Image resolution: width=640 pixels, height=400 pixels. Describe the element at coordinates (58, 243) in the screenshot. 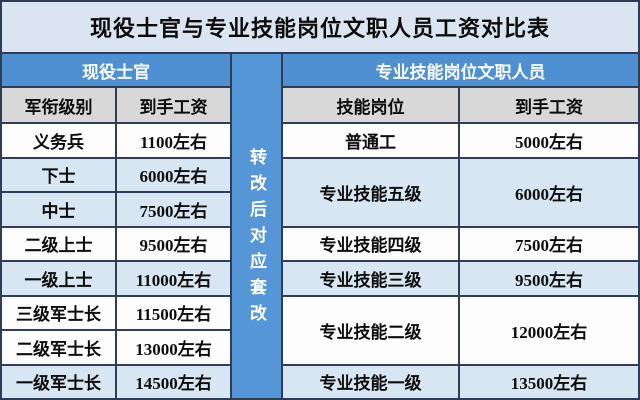

I see `left-rank-cell: 二级上士` at that location.